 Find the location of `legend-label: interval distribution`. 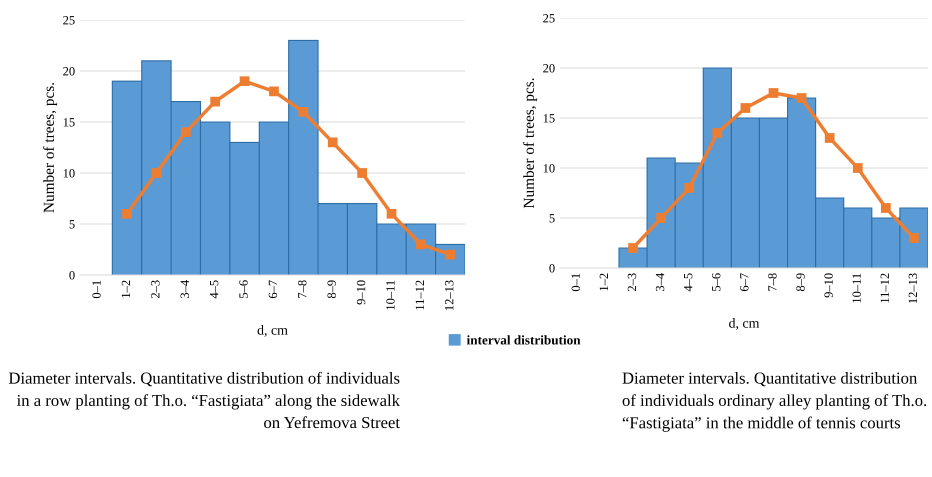

legend-label: interval distribution is located at coordinates (523, 340).